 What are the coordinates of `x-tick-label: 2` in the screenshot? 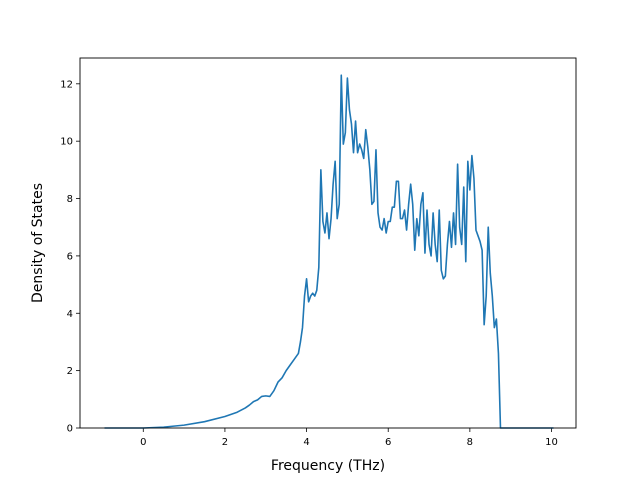 It's located at (225, 442).